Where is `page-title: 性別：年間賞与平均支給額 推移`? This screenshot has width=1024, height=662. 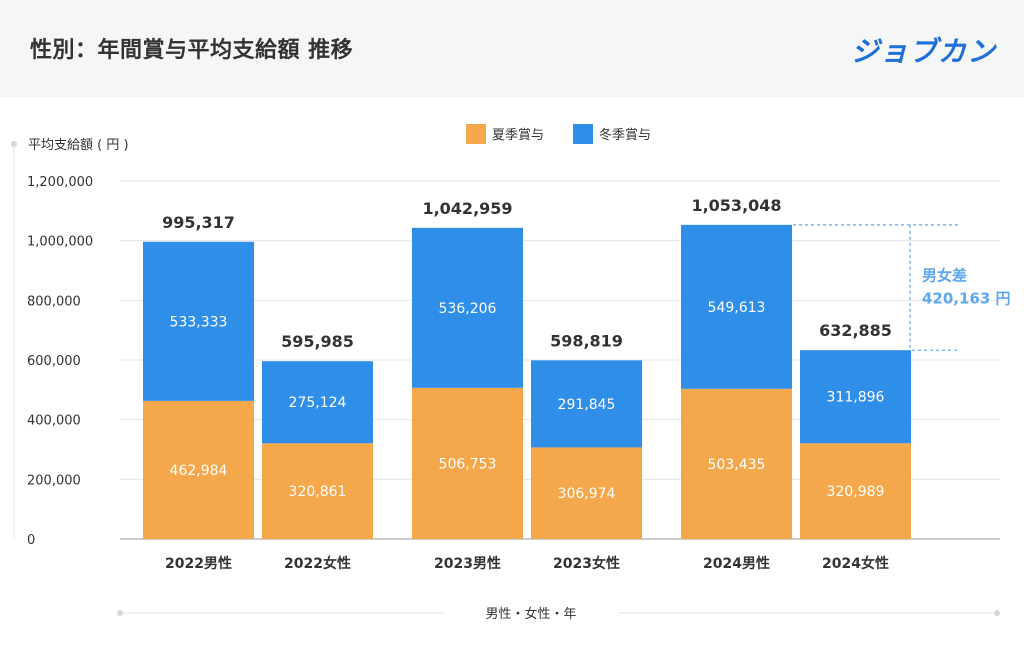
page-title: 性別：年間賞与平均支給額 推移 is located at coordinates (192, 50).